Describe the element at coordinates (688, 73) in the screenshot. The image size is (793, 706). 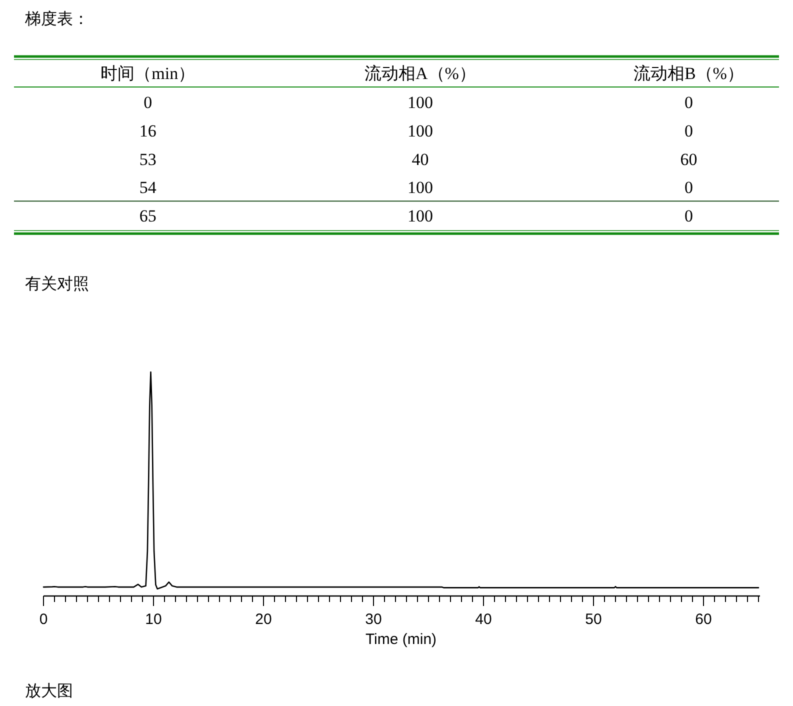
I see `category-label: 流动相B（%）` at that location.